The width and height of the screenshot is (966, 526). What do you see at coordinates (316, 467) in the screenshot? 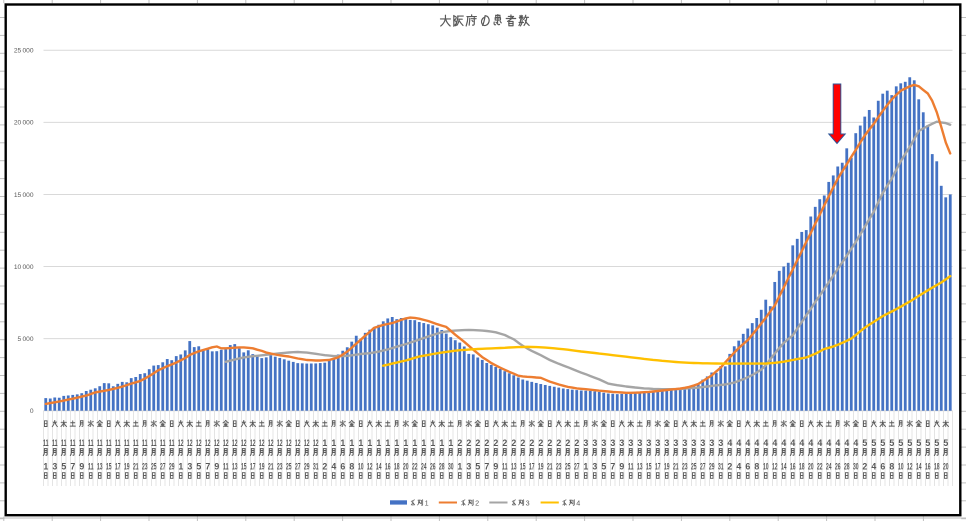
I see `svg-text: 31` at bounding box center [316, 467].